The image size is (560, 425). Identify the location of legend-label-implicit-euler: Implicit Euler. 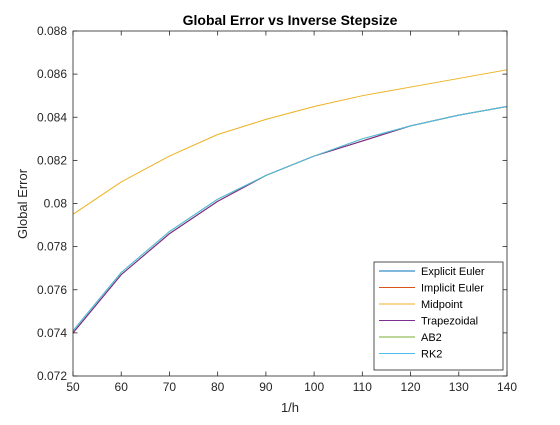
(452, 289).